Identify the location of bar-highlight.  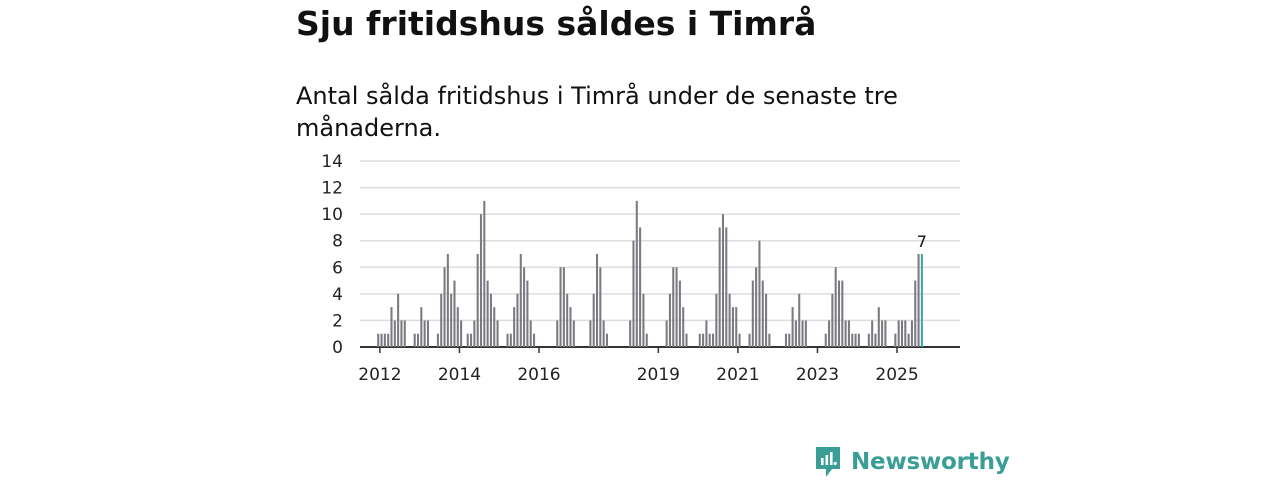
(921, 300).